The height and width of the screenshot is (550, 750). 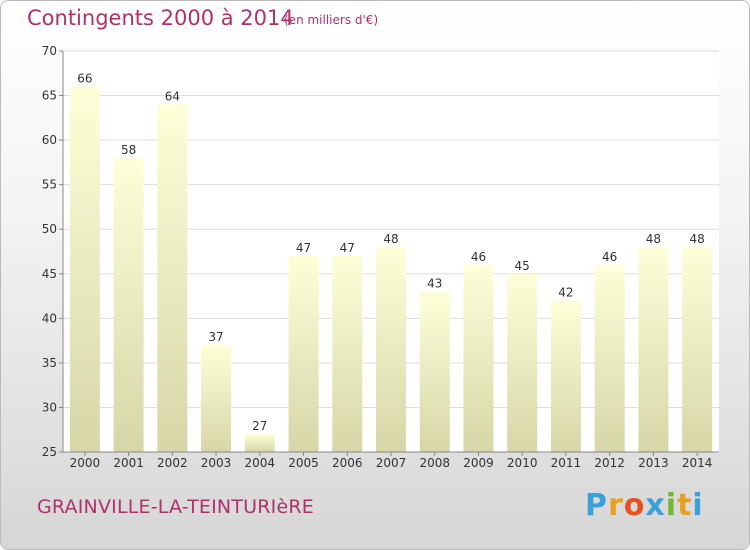 I want to click on y-tick-label: 55, so click(x=49, y=185).